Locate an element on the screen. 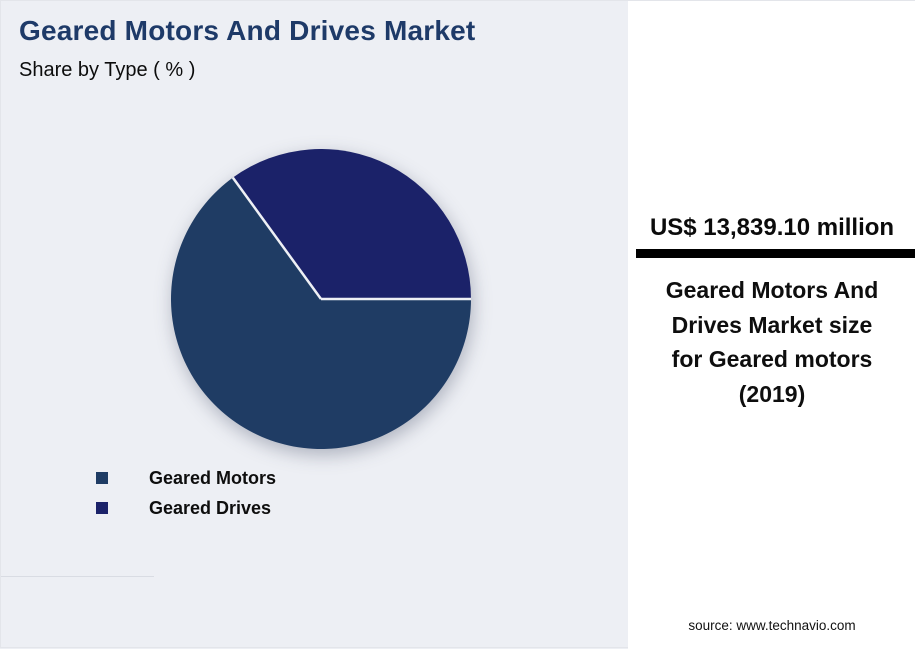  legend-item-geared-motors: Geared Motors is located at coordinates (186, 478).